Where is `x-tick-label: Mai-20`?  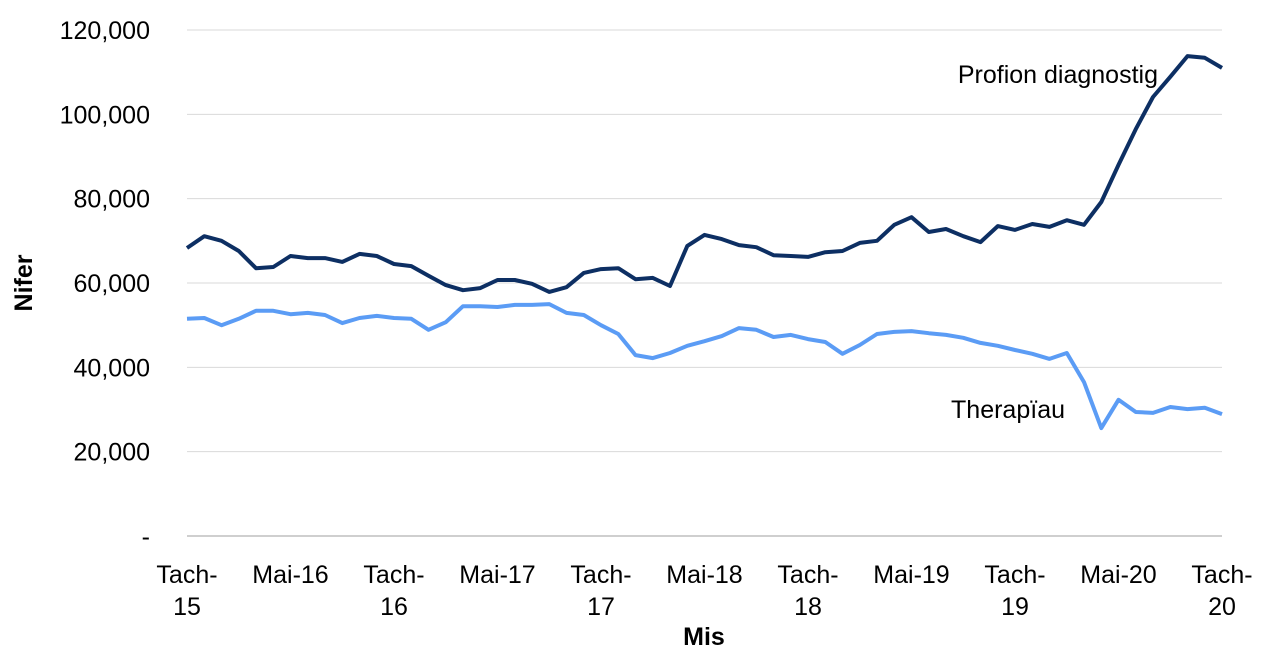
x-tick-label: Mai-20 is located at coordinates (1118, 575).